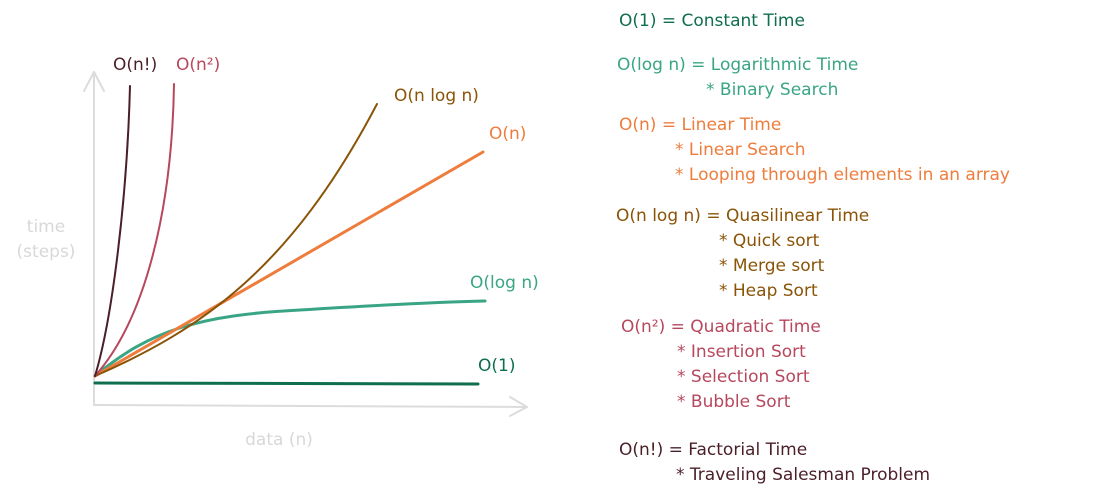 This screenshot has width=1116, height=498. Describe the element at coordinates (286, 383) in the screenshot. I see `curve-o1` at that location.